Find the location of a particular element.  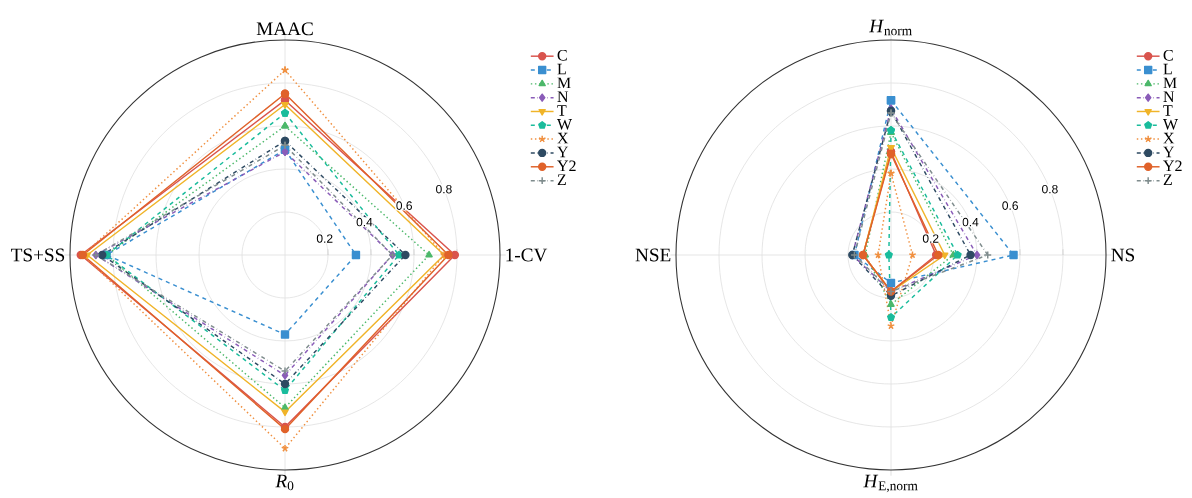

spoke-label: NS is located at coordinates (1123, 255).